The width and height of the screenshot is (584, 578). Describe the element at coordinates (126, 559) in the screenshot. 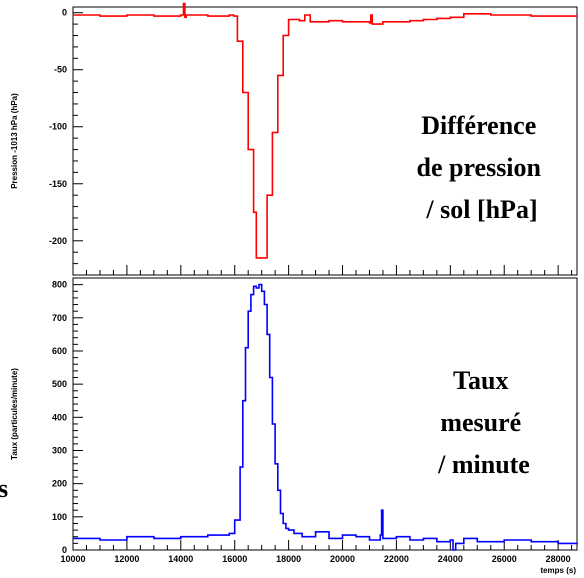

I see `x-tick-label: 12000` at that location.